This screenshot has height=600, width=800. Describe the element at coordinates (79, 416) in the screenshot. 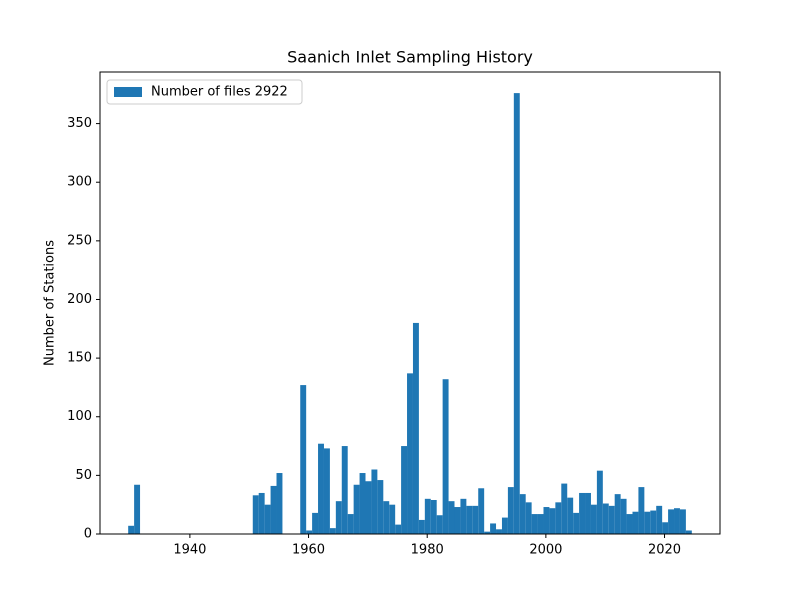

I see `y-tick-label: 100` at that location.